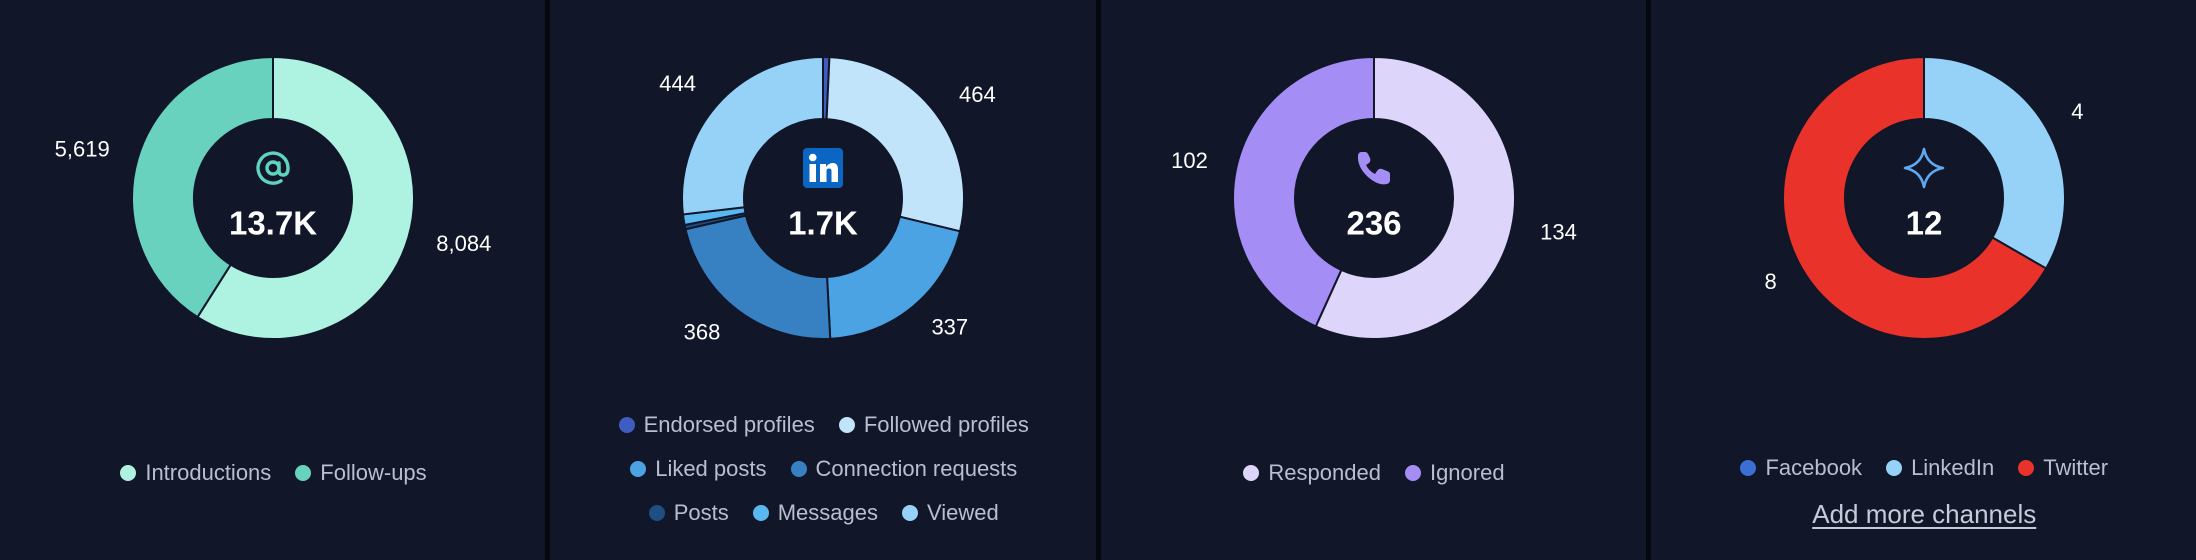  I want to click on legend-row: Facebook LinkedIn Twitter, so click(1924, 468).